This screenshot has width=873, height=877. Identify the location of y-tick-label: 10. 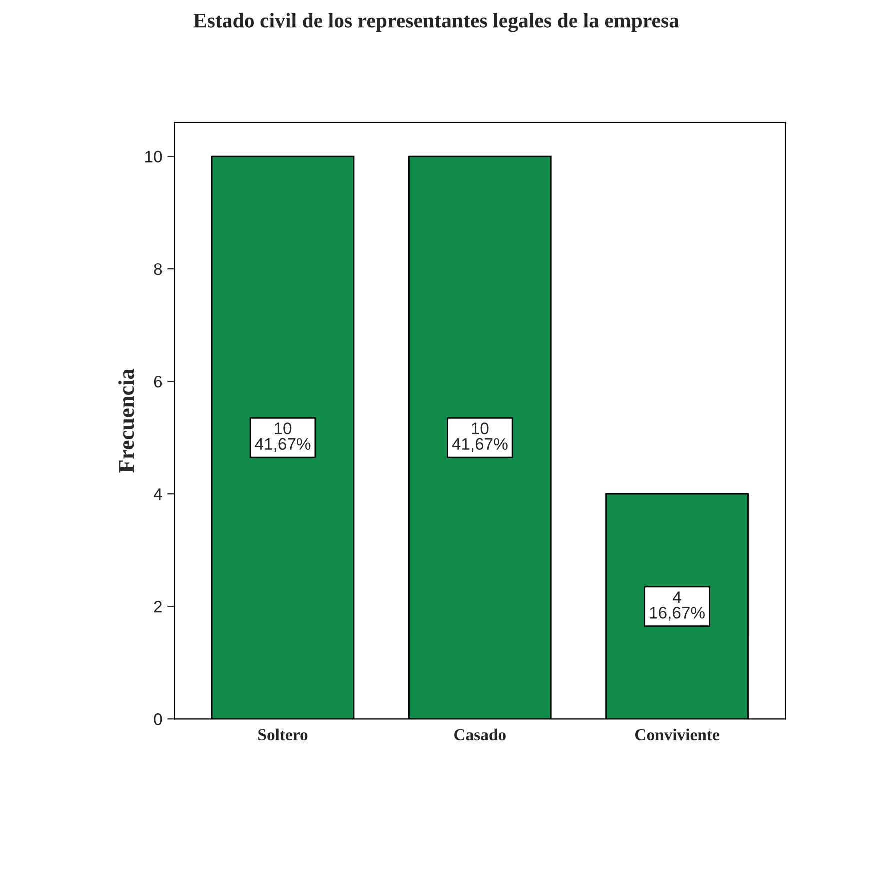
(154, 156).